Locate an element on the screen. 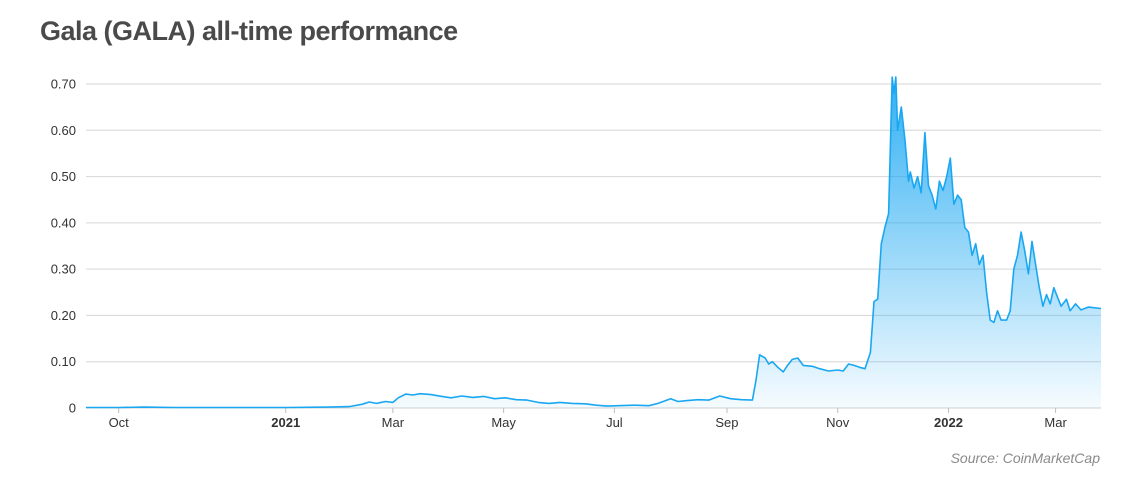  x-tick-label: 2022 is located at coordinates (948, 422).